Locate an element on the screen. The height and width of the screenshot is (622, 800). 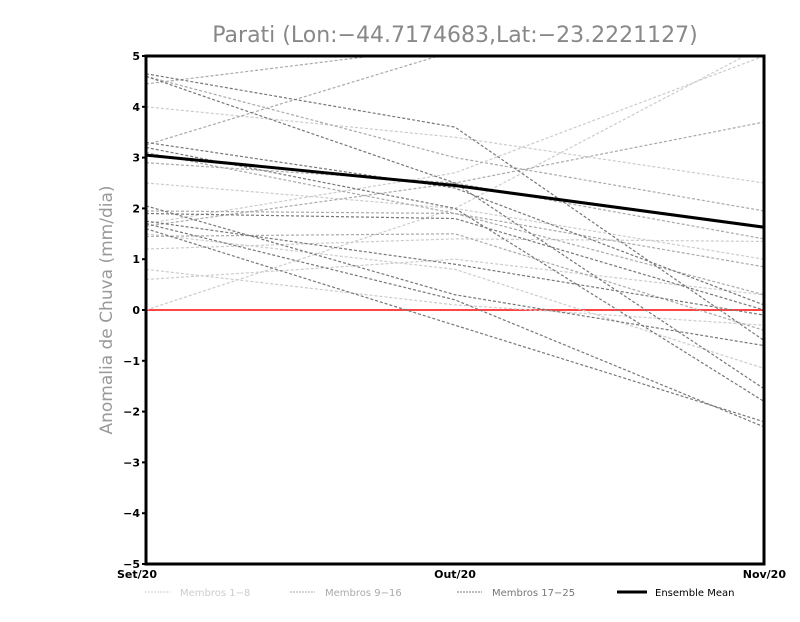
y-axis: 5 4 3 2 1 0 −1 −2 −3 −4 −5 is located at coordinates (134, 310).